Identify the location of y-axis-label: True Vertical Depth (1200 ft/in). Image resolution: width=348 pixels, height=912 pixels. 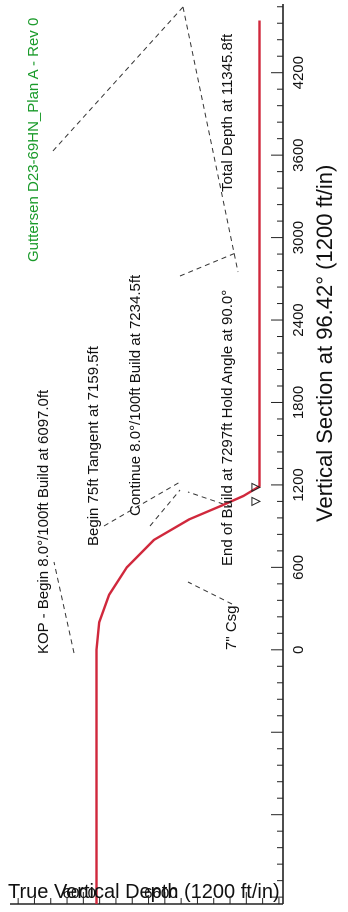
(144, 892).